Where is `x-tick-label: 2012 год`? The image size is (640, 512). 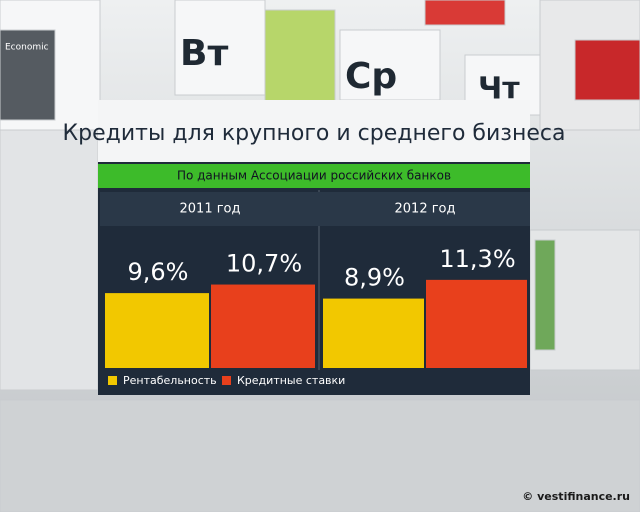
x-tick-label: 2012 год is located at coordinates (425, 209).